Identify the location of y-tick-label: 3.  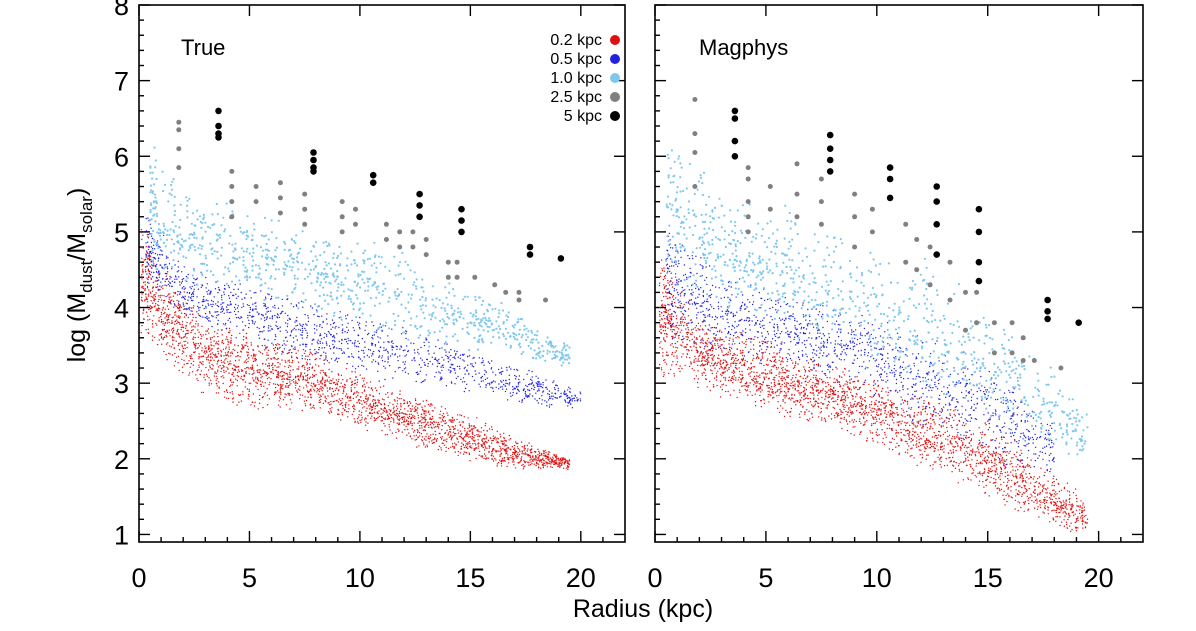
(121, 384).